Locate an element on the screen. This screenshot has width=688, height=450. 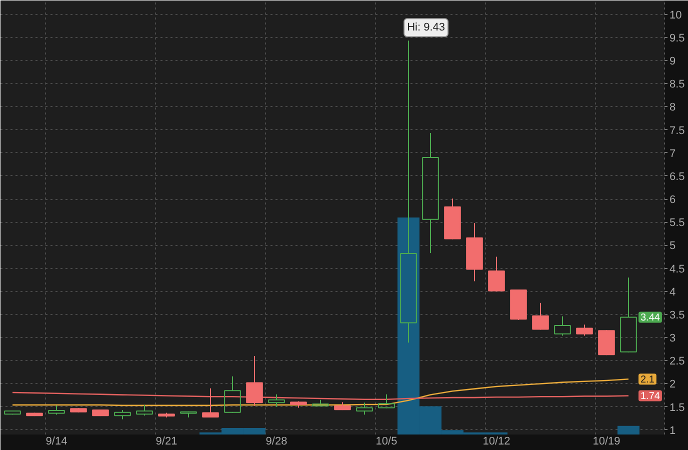
y-tick-label: 9 is located at coordinates (673, 62).